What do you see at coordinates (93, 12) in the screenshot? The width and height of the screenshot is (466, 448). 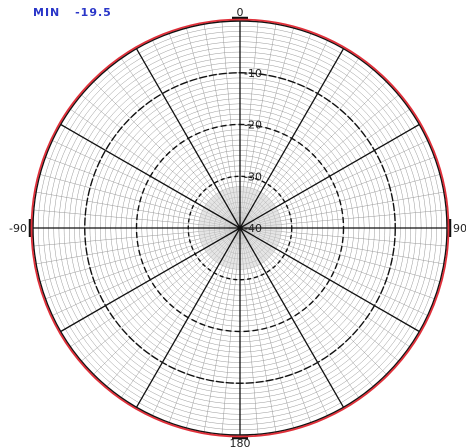 I see `min-value: -19.5` at bounding box center [93, 12].